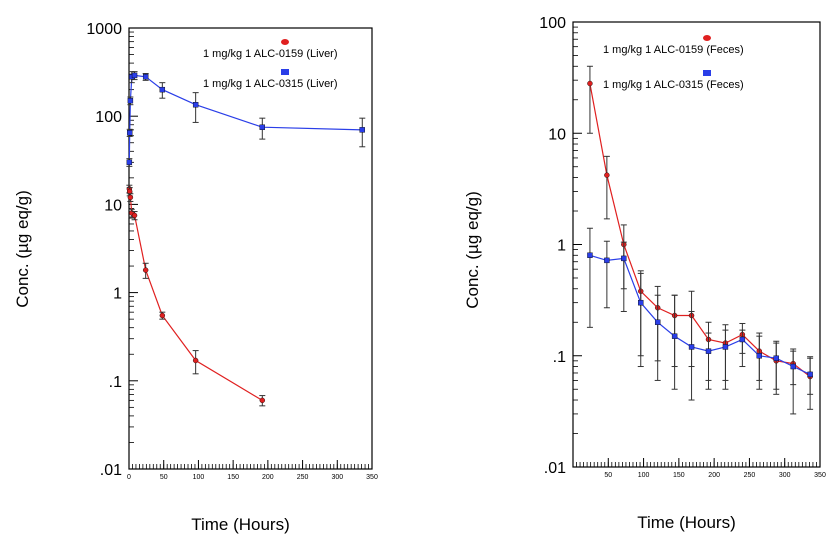 The width and height of the screenshot is (835, 537). Describe the element at coordinates (270, 84) in the screenshot. I see `legend-label: 1 mg/kg 1 ALC-0315 (Liver)` at that location.